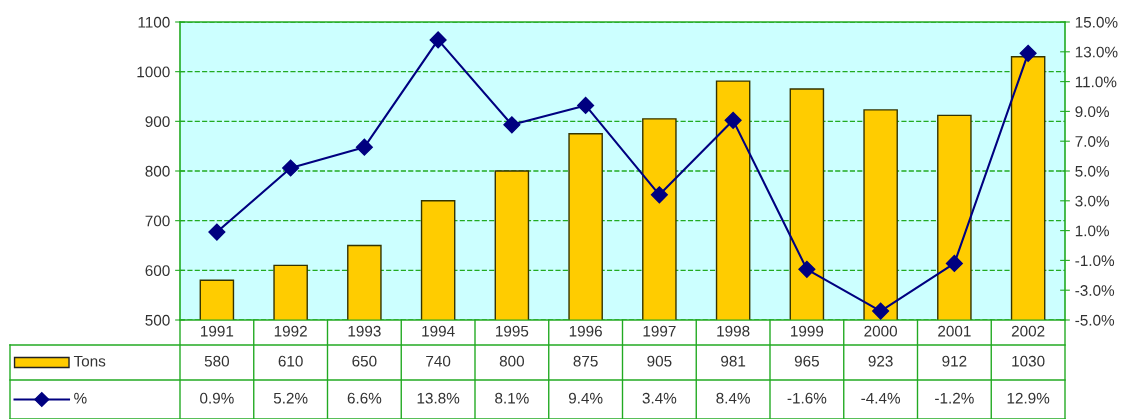  Describe the element at coordinates (1092, 201) in the screenshot. I see `y2-tick-label: 3.0%` at that location.